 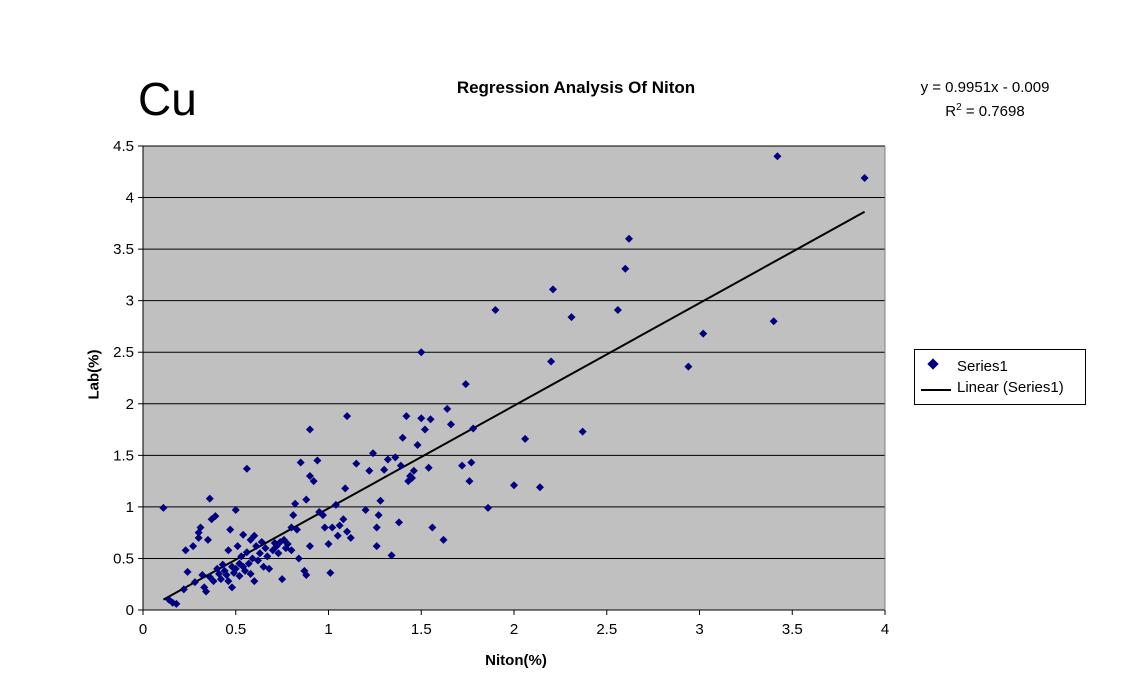 What do you see at coordinates (123, 558) in the screenshot?
I see `y-tick-label: 0.5` at bounding box center [123, 558].